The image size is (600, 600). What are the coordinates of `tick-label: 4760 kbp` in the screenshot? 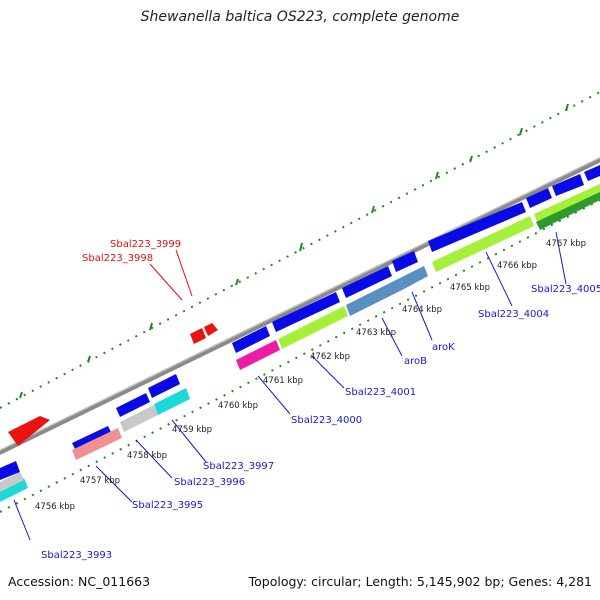 It's located at (238, 406).